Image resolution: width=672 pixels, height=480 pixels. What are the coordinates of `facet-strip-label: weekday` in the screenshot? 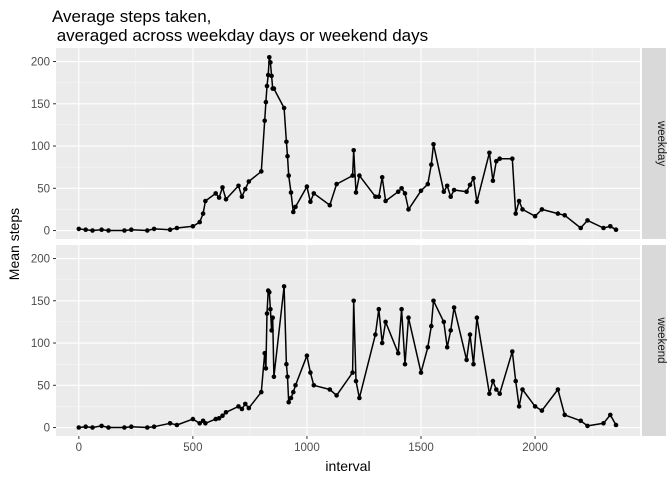 It's located at (661, 143).